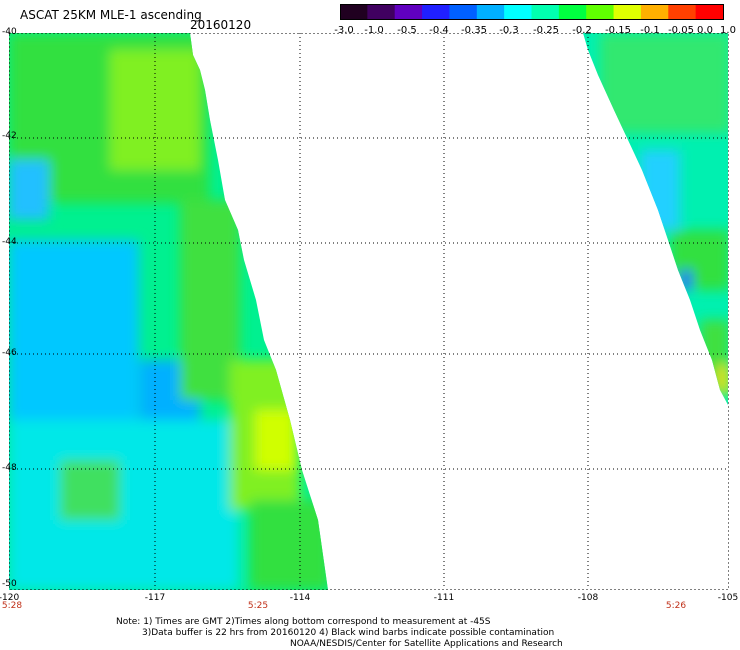 Image resolution: width=740 pixels, height=650 pixels. What do you see at coordinates (705, 30) in the screenshot?
I see `colorbar-label-11: 0.0` at bounding box center [705, 30].